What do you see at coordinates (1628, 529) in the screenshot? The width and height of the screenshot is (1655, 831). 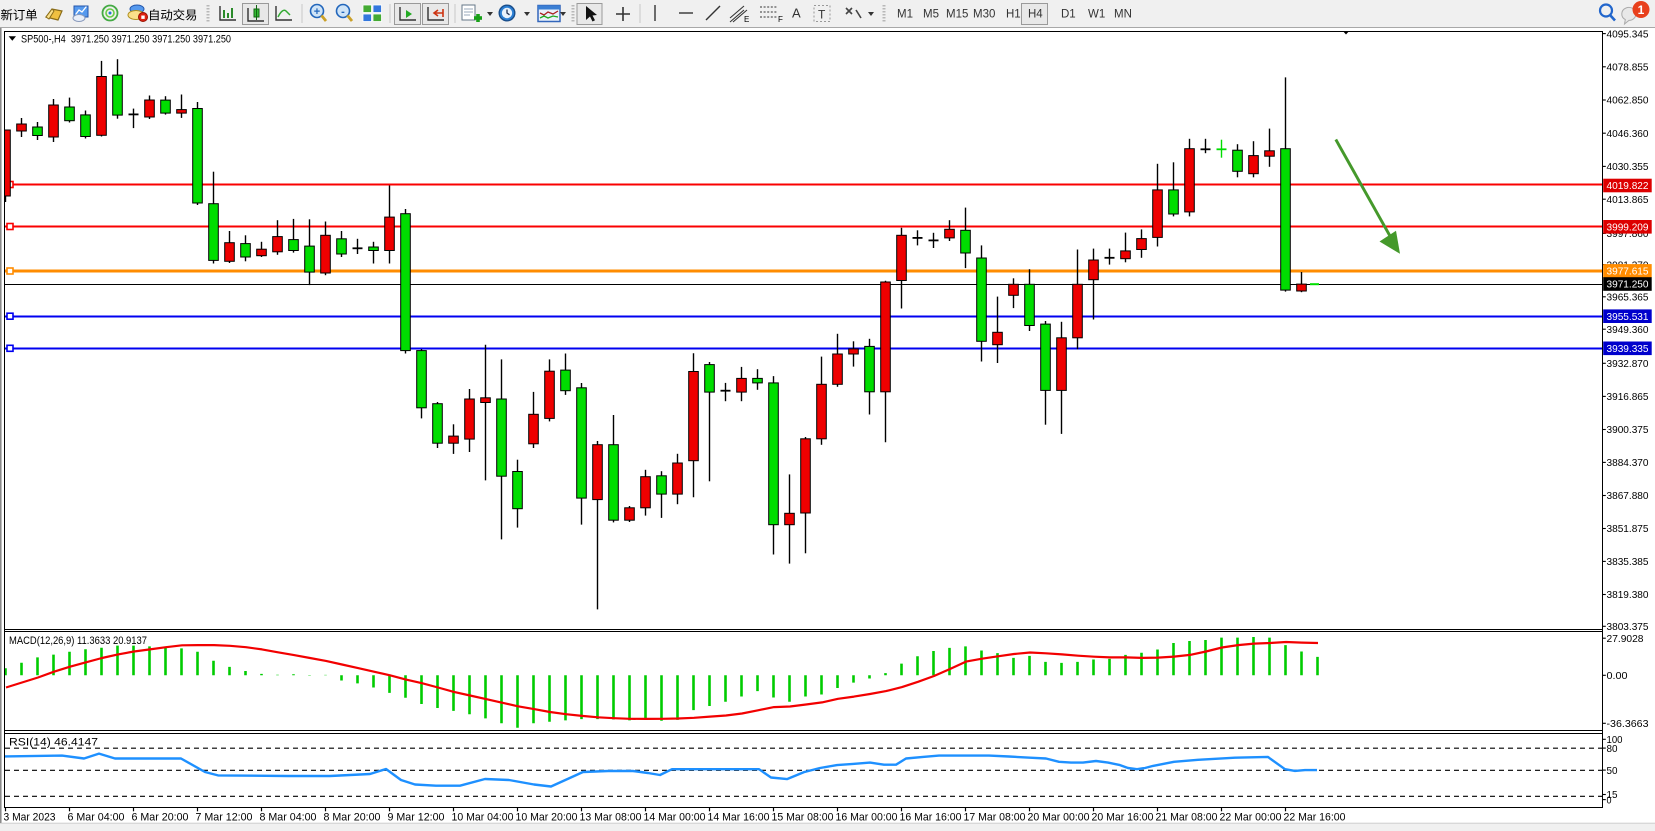 I see `svg-text: 3851.875` at bounding box center [1628, 529].